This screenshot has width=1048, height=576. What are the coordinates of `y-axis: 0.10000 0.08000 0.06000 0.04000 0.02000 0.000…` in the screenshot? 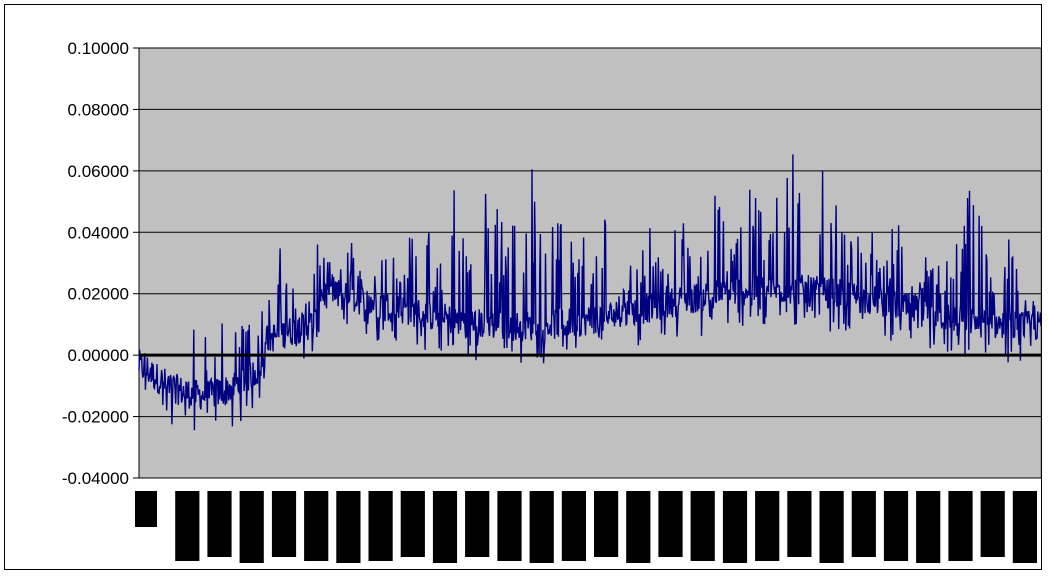 It's located at (101, 263).